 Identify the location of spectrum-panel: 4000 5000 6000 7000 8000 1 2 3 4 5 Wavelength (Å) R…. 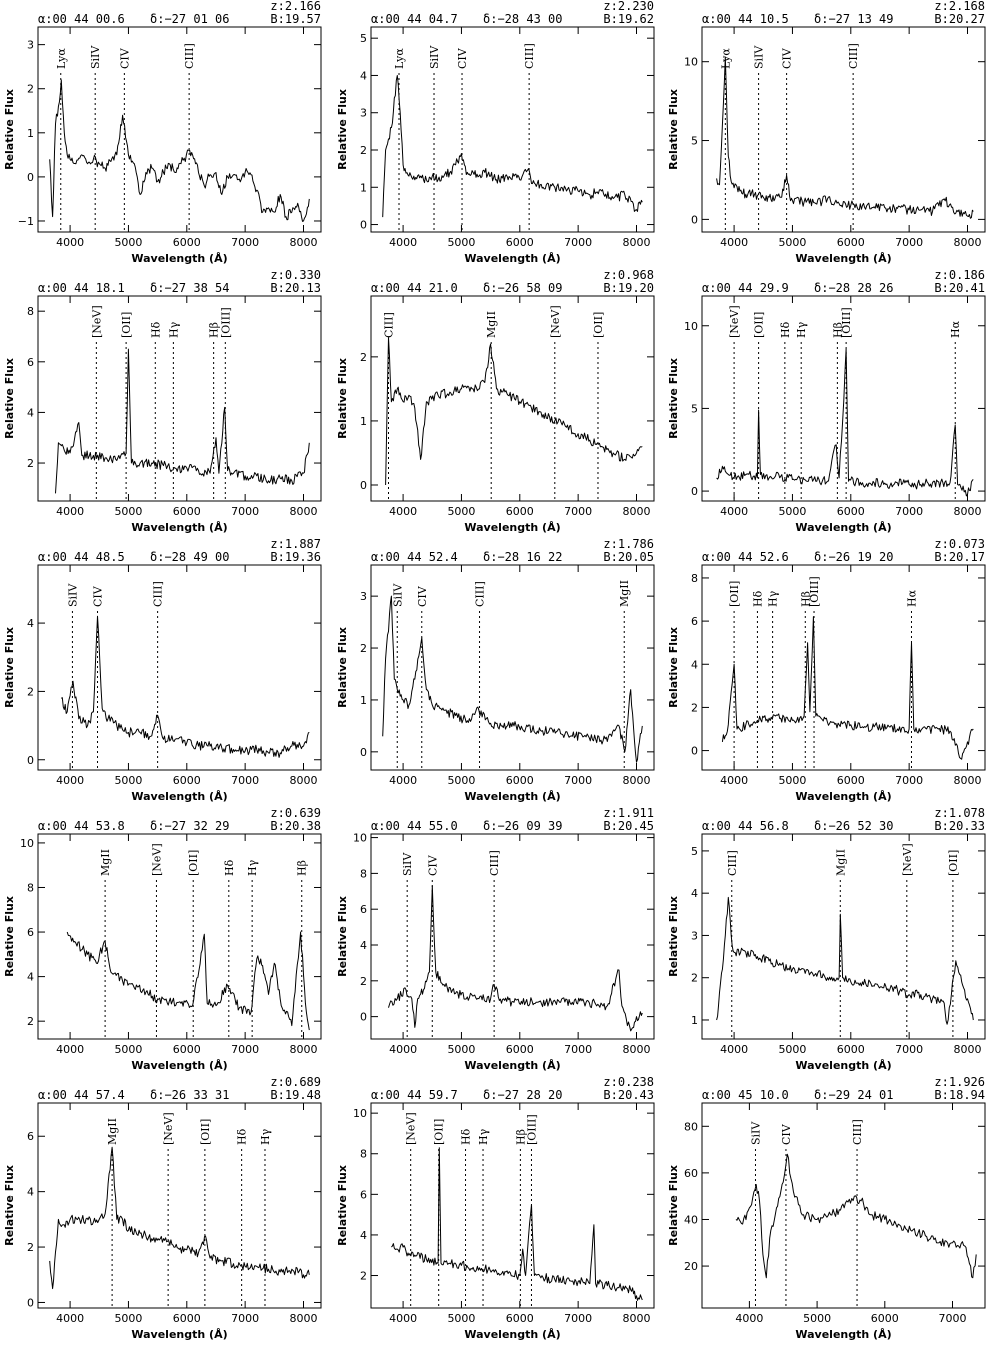
(829, 941).